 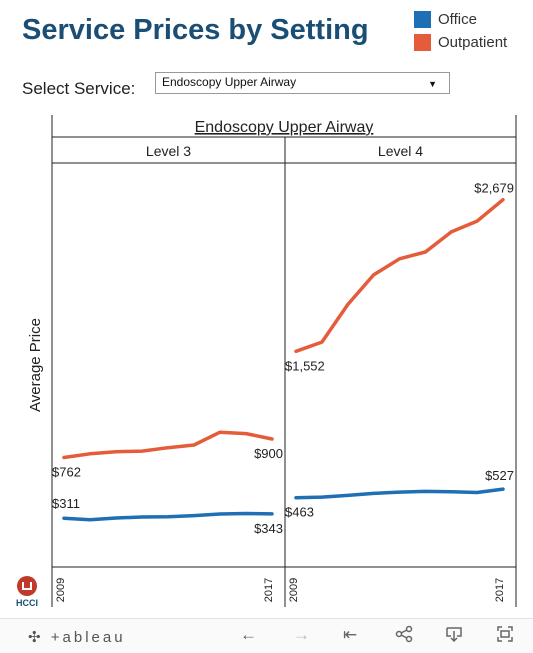 What do you see at coordinates (27, 603) in the screenshot?
I see `hcci-logo-text: HCCI` at bounding box center [27, 603].